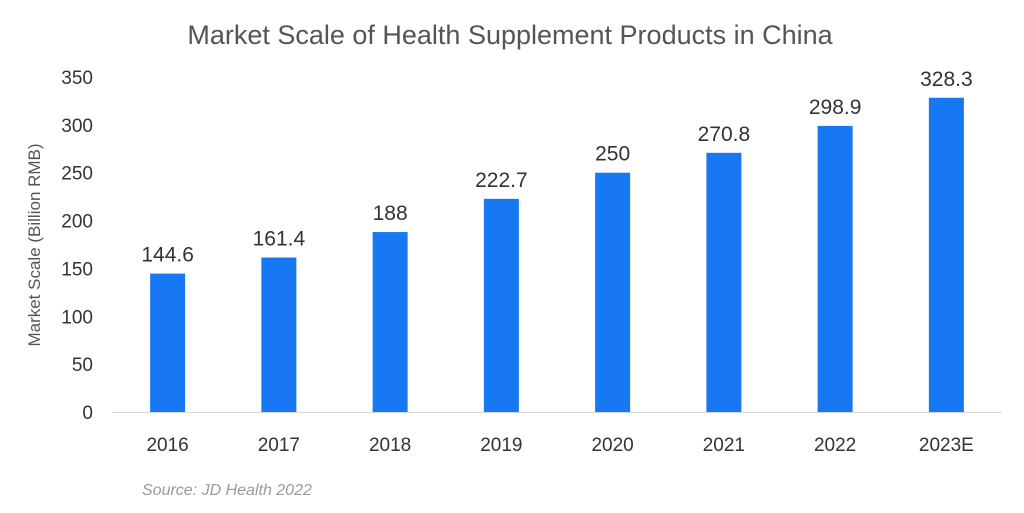  What do you see at coordinates (167, 445) in the screenshot?
I see `x-tick-label-2016: 2016` at bounding box center [167, 445].